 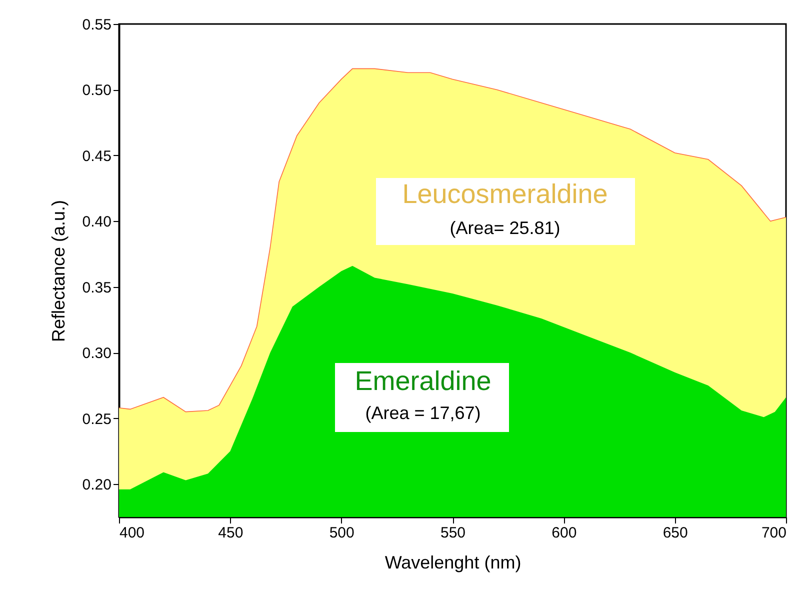 What do you see at coordinates (231, 533) in the screenshot?
I see `x-tick-label: 450` at bounding box center [231, 533].